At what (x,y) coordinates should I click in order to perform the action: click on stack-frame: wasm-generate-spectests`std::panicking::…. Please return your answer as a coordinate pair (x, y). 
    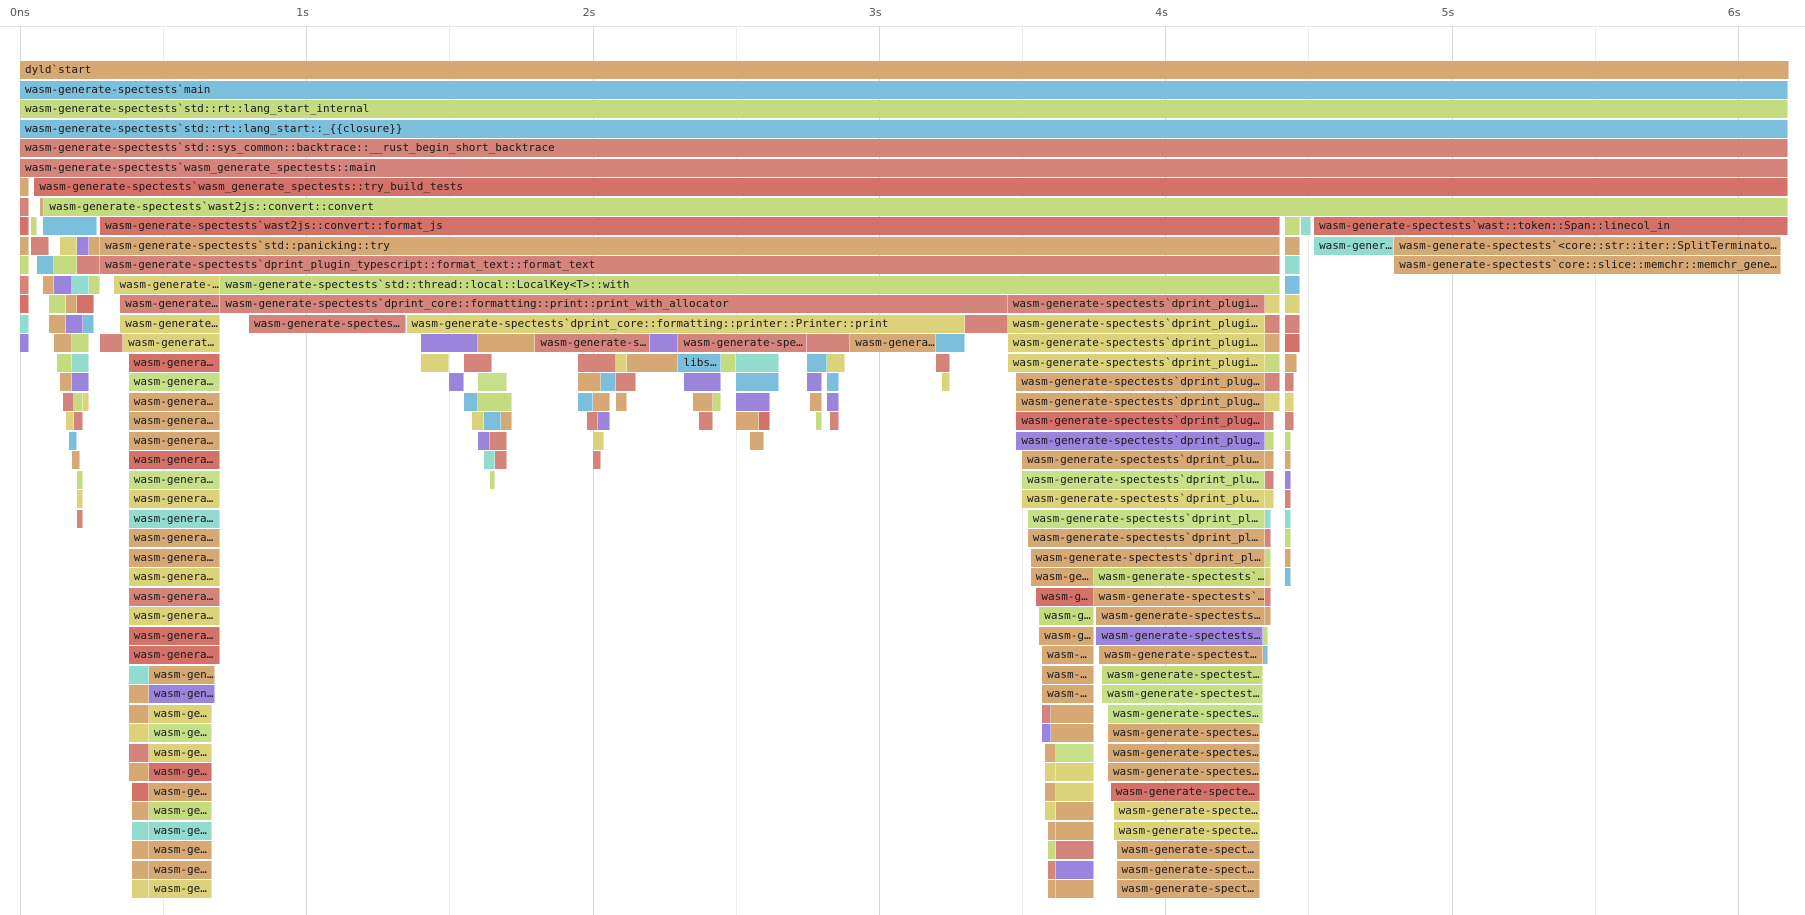
    Looking at the image, I should click on (690, 245).